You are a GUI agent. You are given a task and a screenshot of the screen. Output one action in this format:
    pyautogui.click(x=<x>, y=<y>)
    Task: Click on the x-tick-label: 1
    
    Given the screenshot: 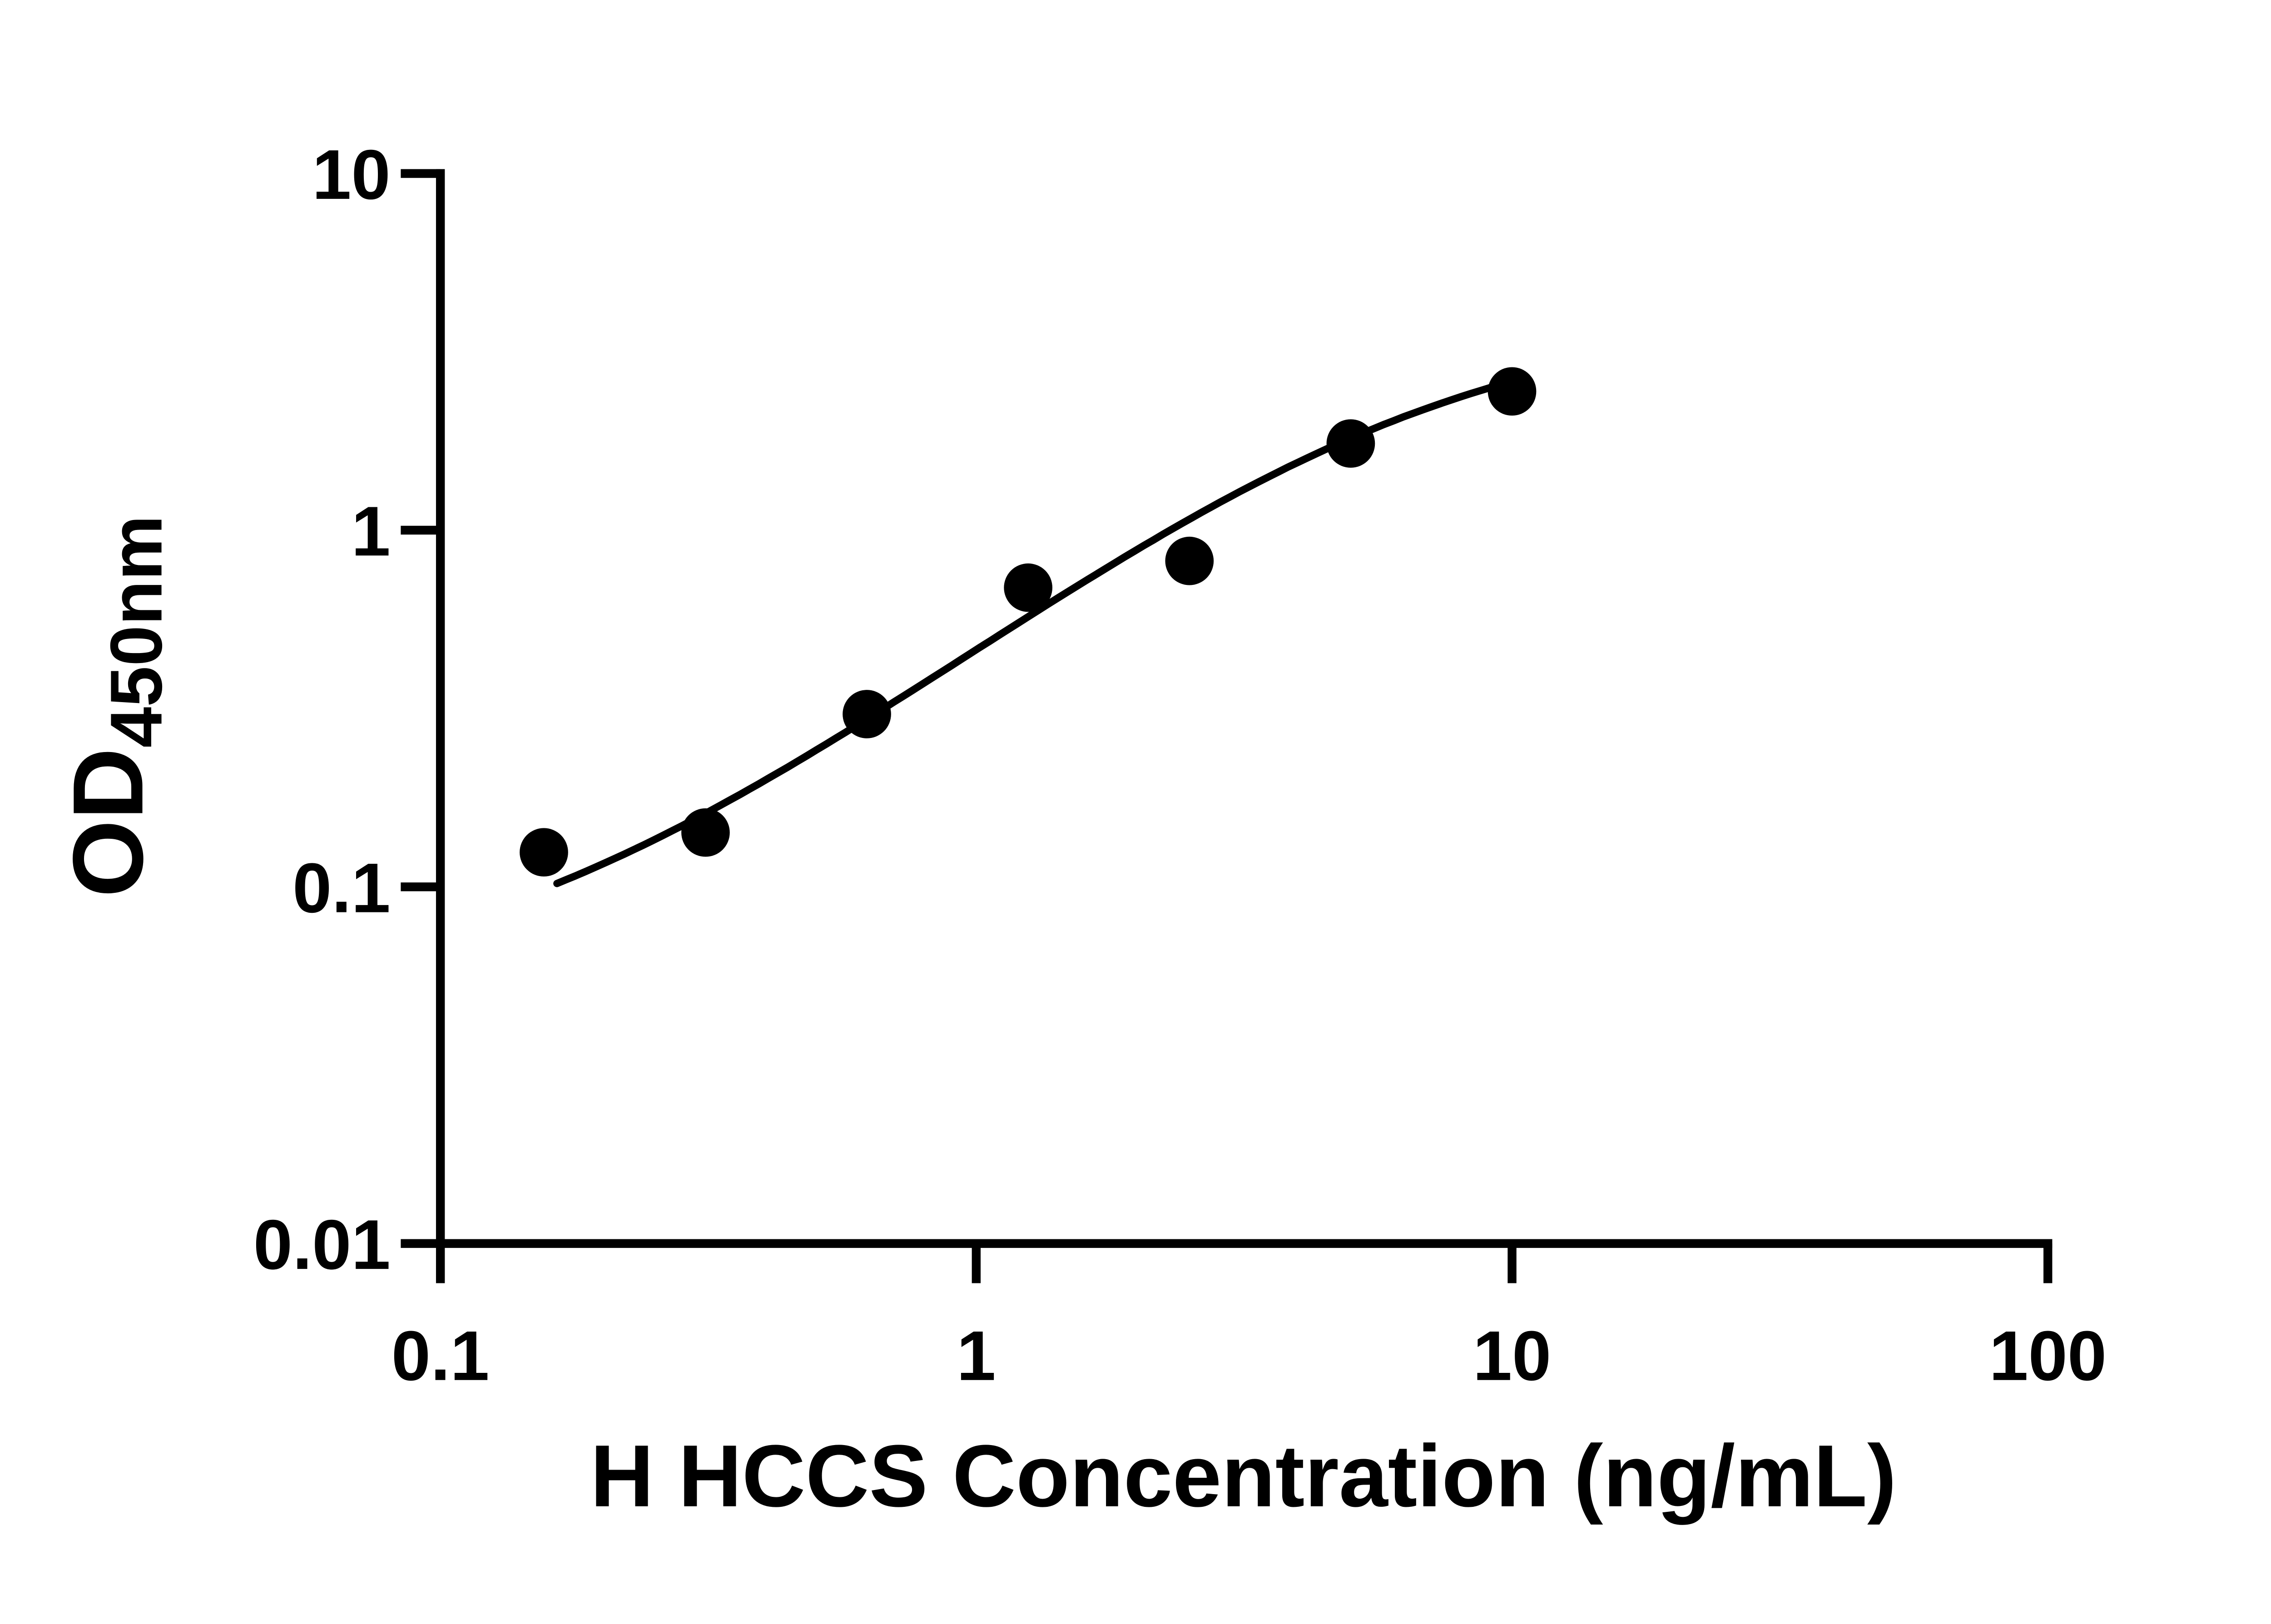 What is the action you would take?
    pyautogui.click(x=976, y=1356)
    